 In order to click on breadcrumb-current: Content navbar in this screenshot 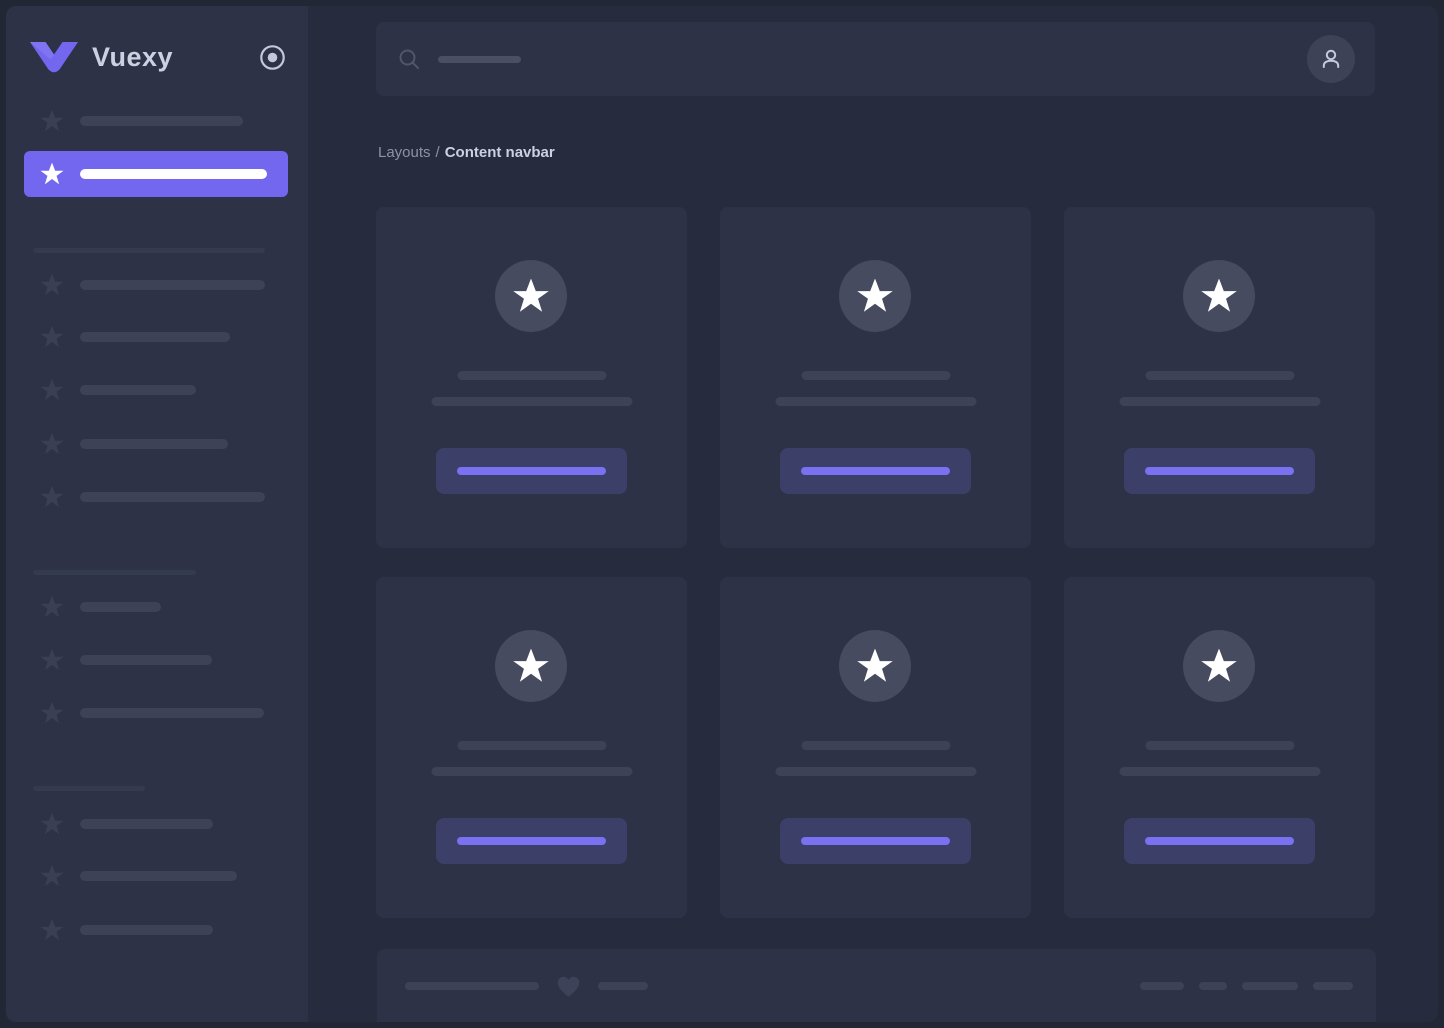, I will do `click(499, 152)`.